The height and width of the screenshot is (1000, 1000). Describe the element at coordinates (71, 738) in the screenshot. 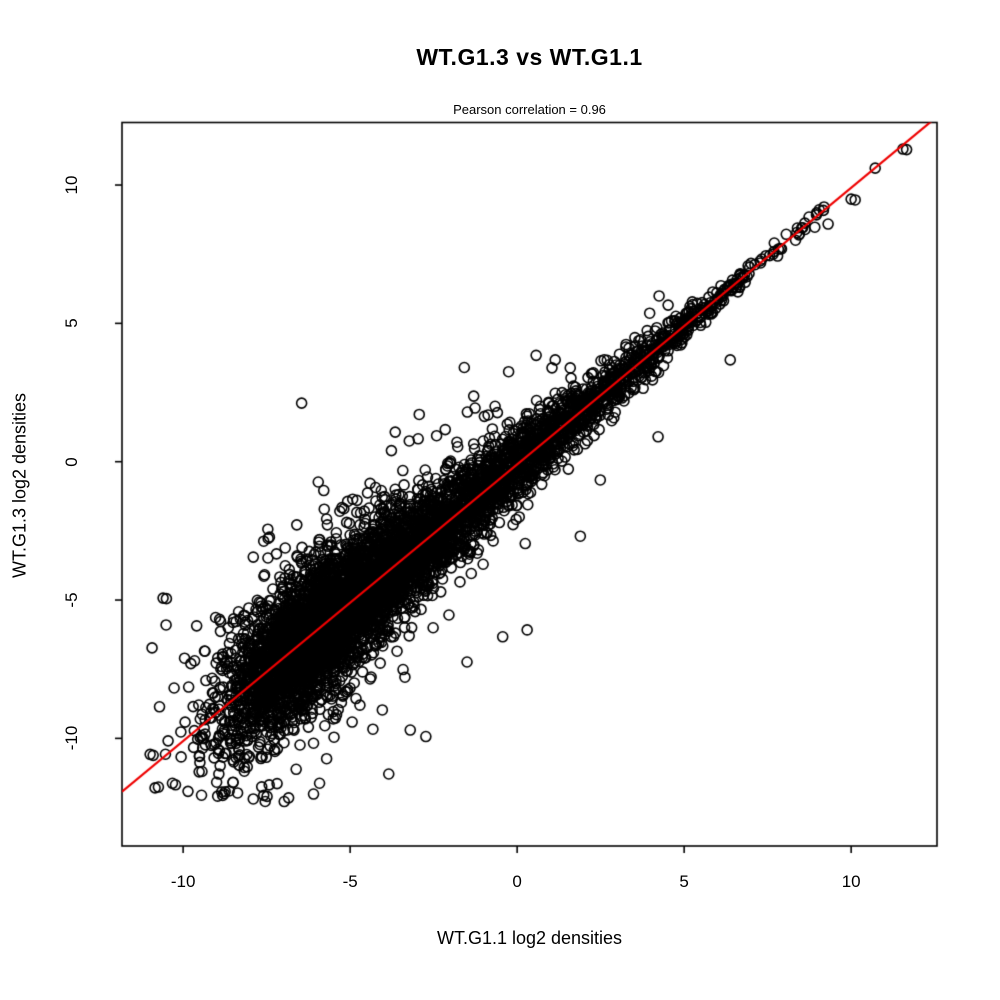

I see `y-tick-label: -10` at that location.